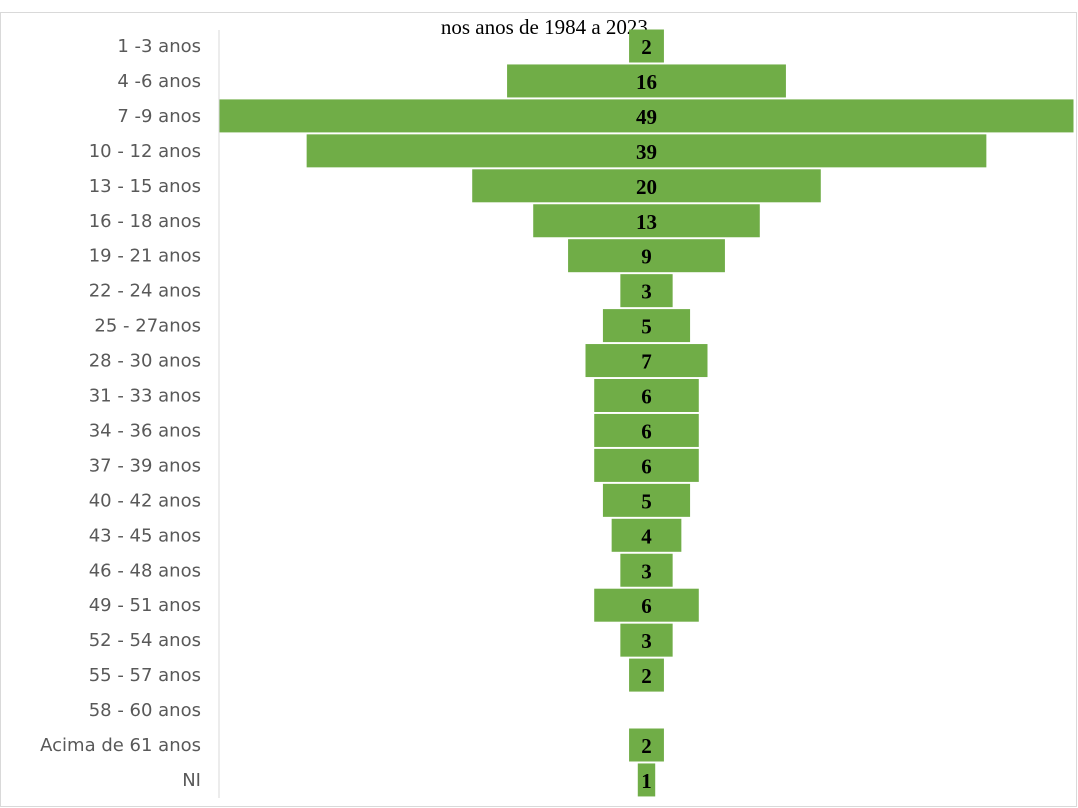 This screenshot has height=808, width=1078. Describe the element at coordinates (145, 640) in the screenshot. I see `category-label: 52 - 54 anos` at that location.